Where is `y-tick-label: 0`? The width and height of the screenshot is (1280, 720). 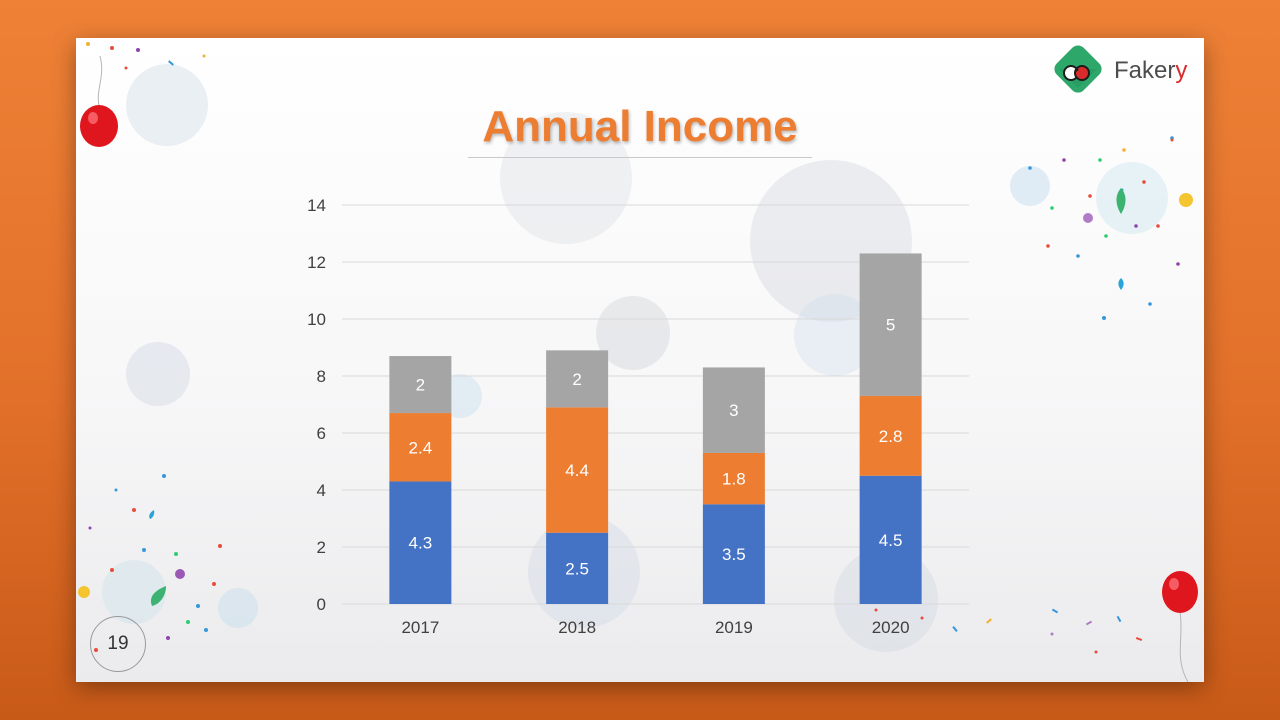
y-tick-label: 0 is located at coordinates (321, 604).